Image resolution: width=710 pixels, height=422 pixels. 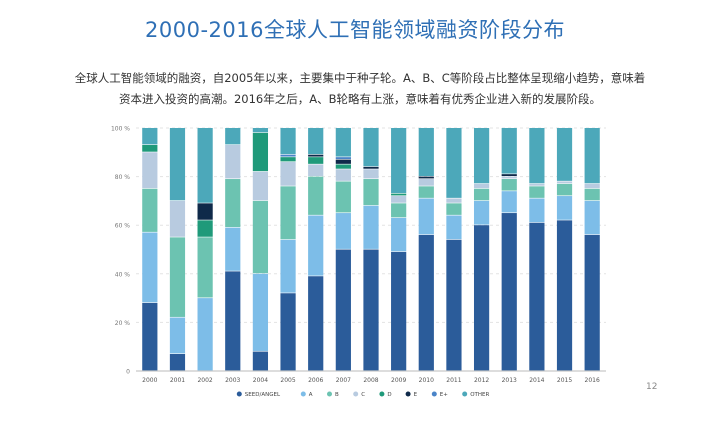 What do you see at coordinates (343, 380) in the screenshot?
I see `x-tick-label: 2007` at bounding box center [343, 380].